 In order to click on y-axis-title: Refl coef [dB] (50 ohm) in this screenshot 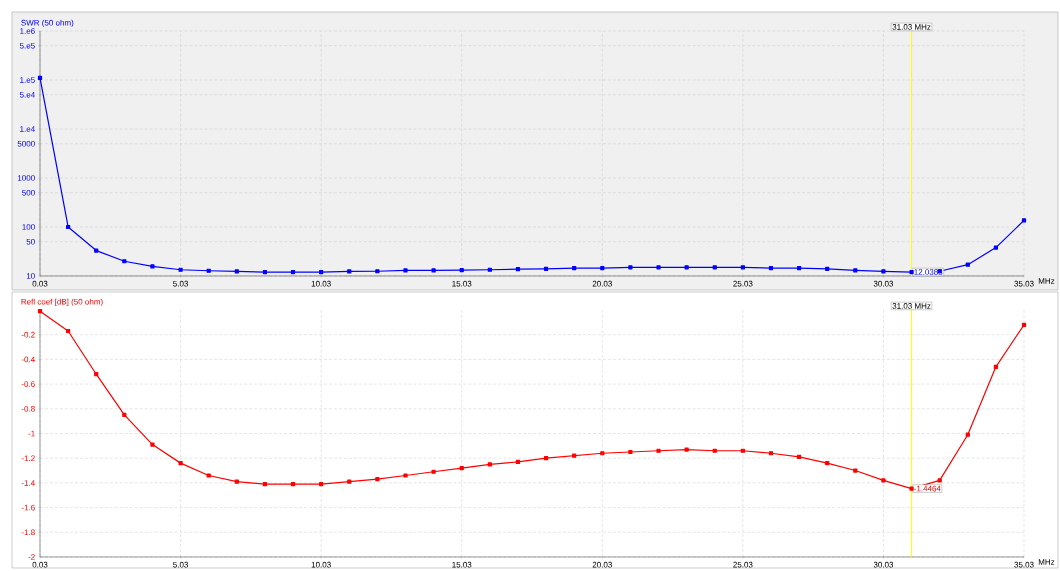, I will do `click(62, 302)`.